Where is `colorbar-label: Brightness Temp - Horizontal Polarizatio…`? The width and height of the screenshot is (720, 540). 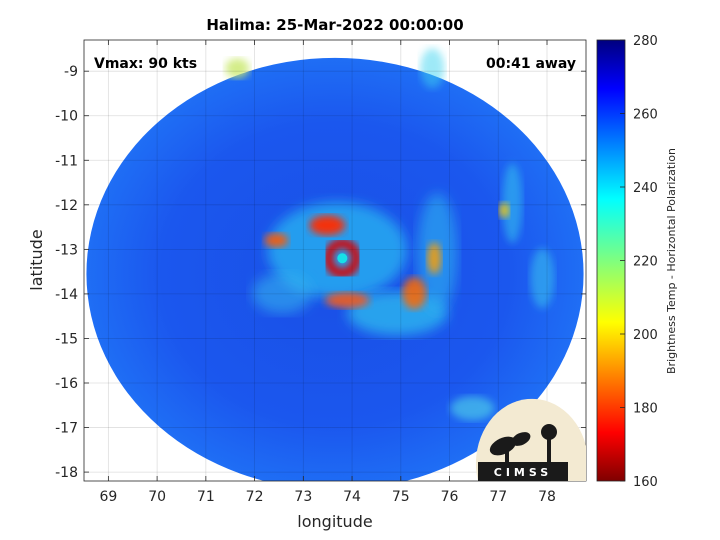 colorbar-label: Brightness Temp - Horizontal Polarizatio… is located at coordinates (671, 261).